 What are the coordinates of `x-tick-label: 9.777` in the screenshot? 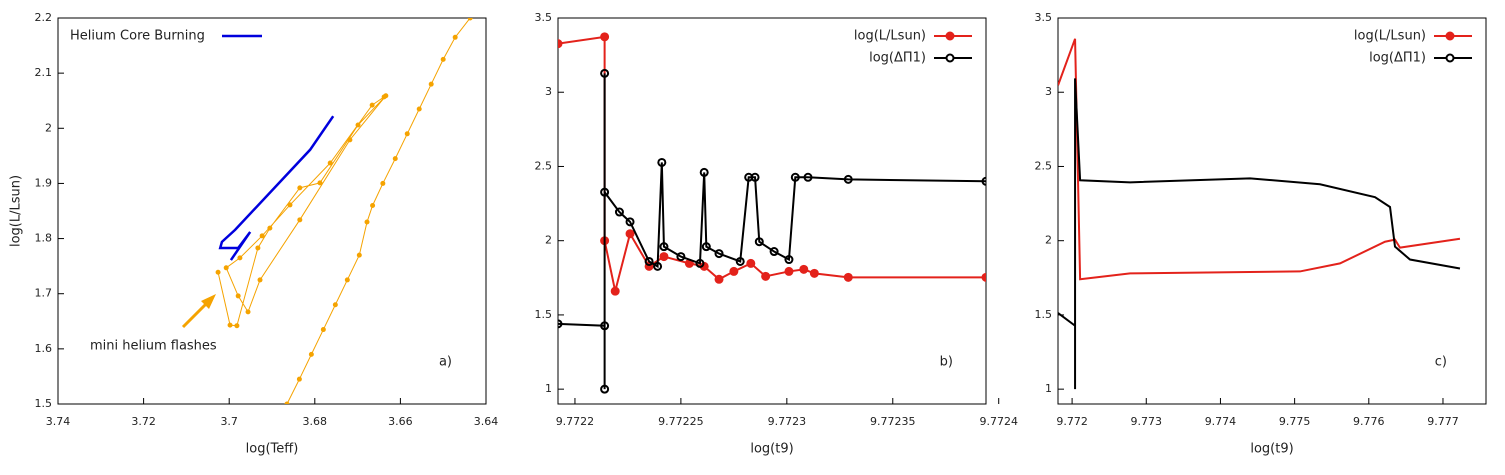 It's located at (1443, 421).